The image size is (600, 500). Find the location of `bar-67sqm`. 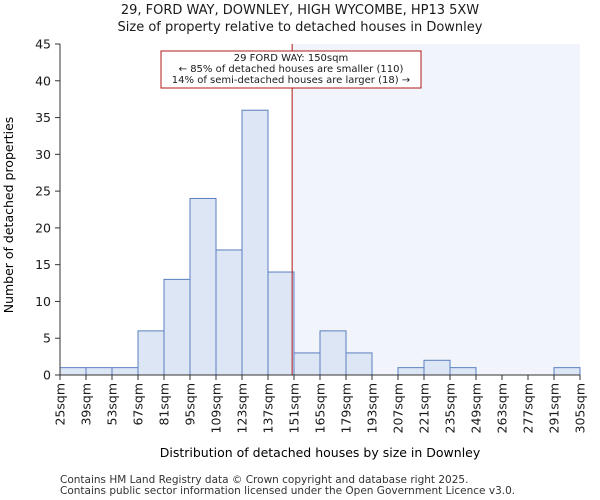

bar-67sqm is located at coordinates (151, 353).